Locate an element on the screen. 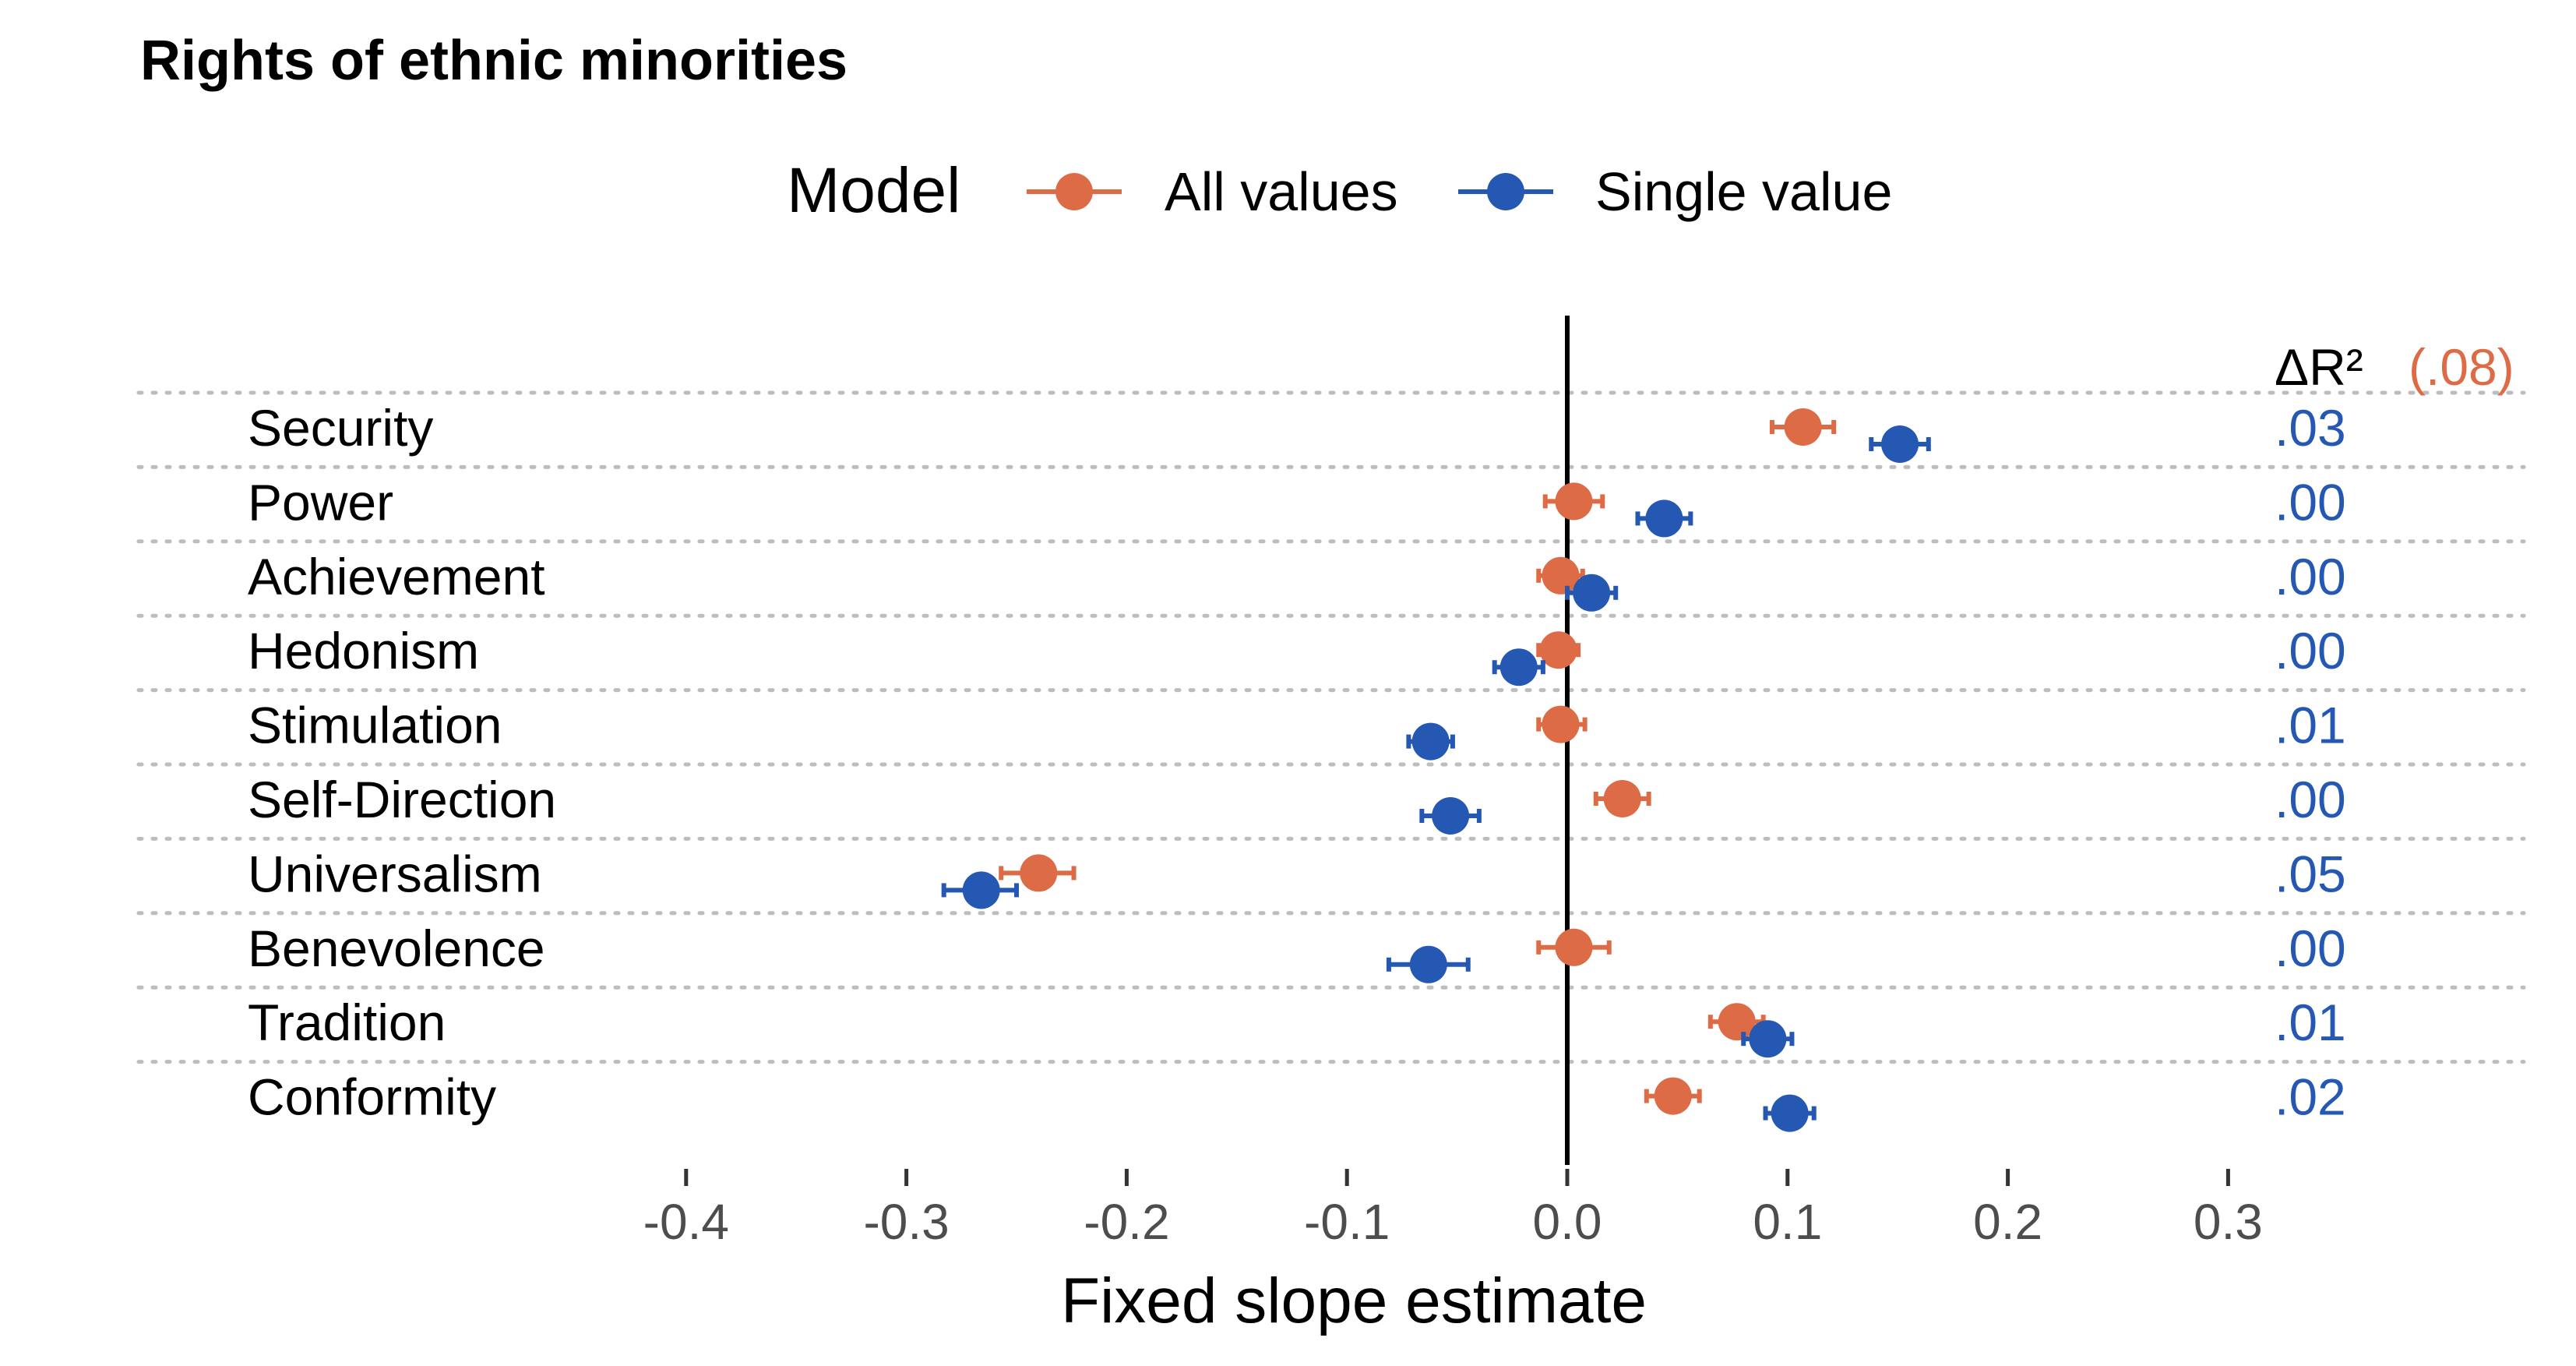 This screenshot has width=2576, height=1366. category-label: Conformity is located at coordinates (372, 1097).